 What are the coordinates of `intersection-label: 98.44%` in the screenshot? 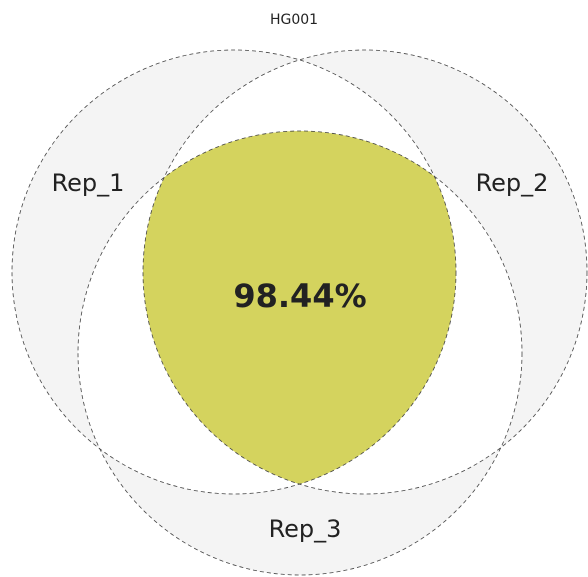 It's located at (299, 296).